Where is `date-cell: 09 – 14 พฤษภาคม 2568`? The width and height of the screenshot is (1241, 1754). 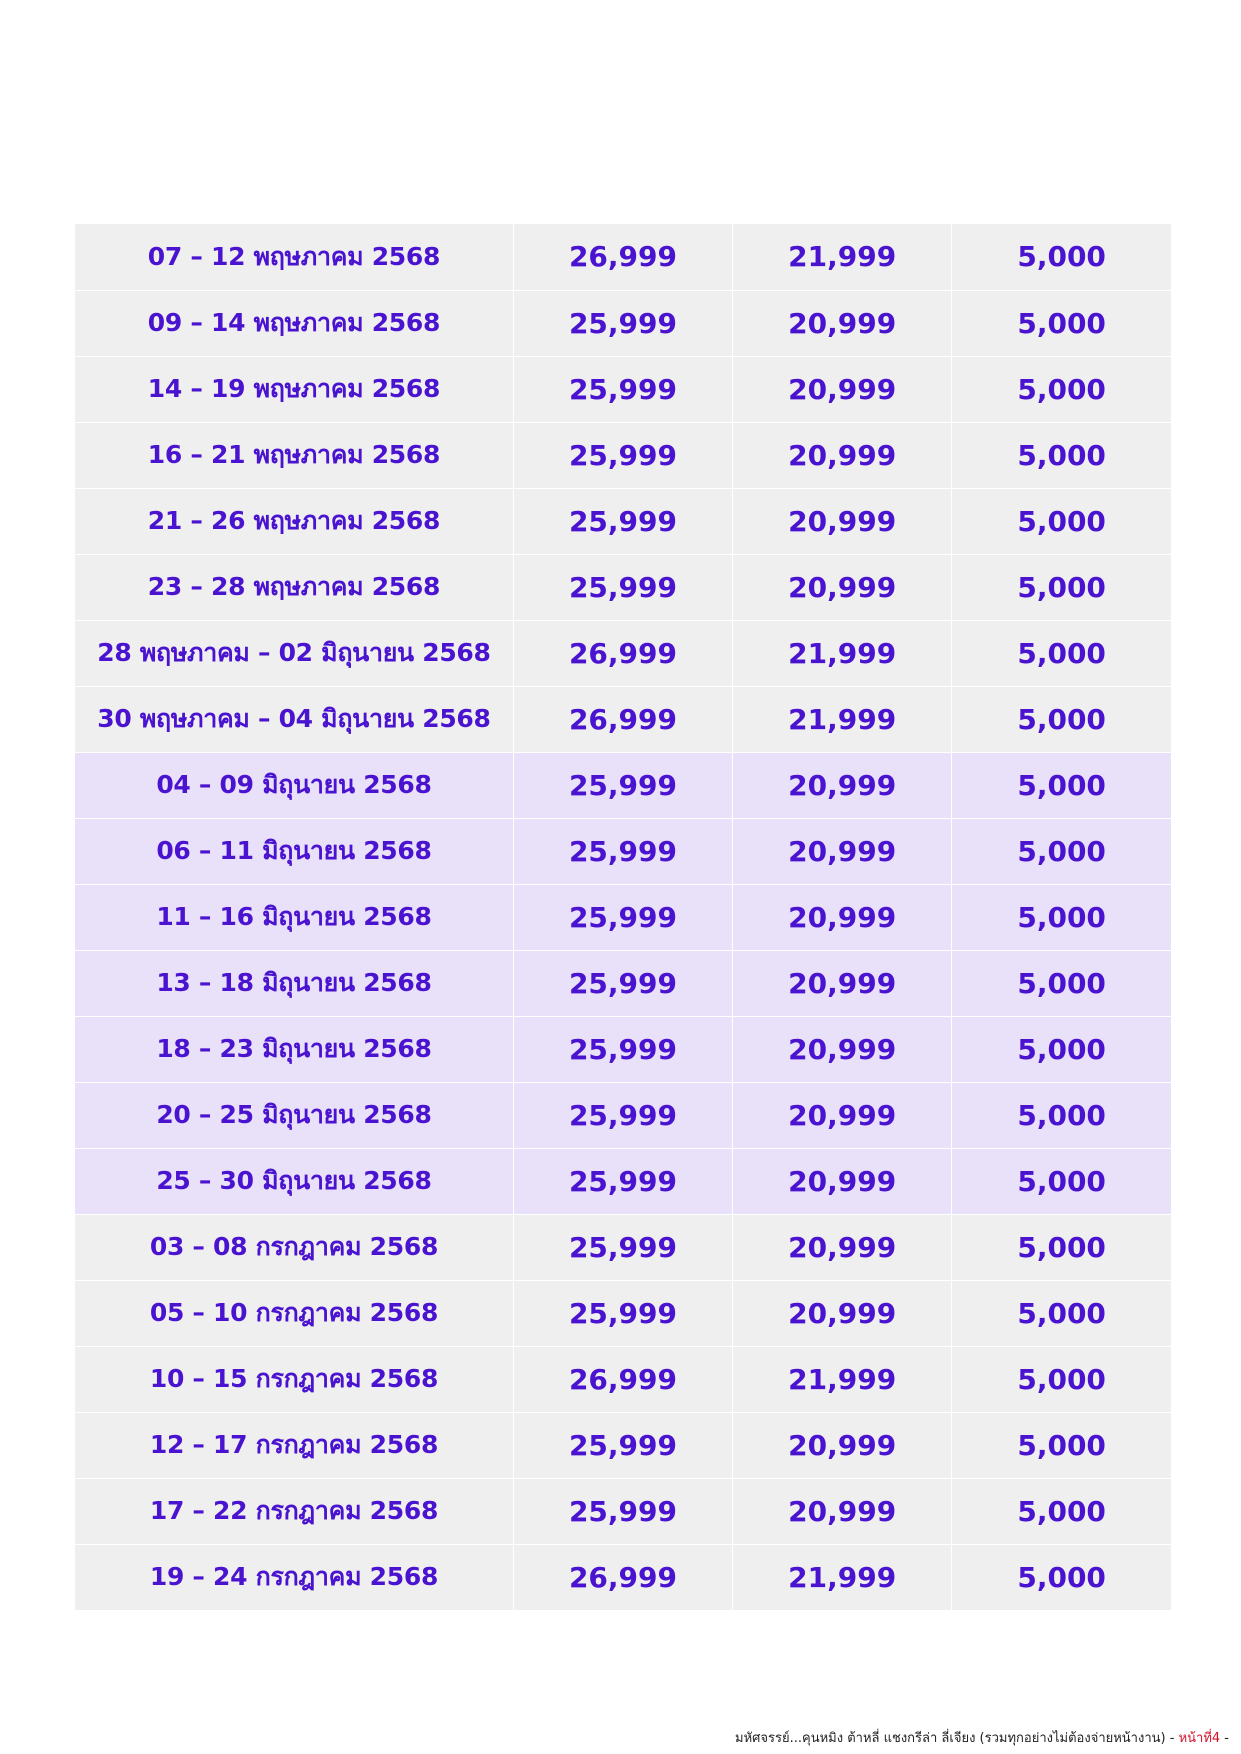 date-cell: 09 – 14 พฤษภาคม 2568 is located at coordinates (294, 323).